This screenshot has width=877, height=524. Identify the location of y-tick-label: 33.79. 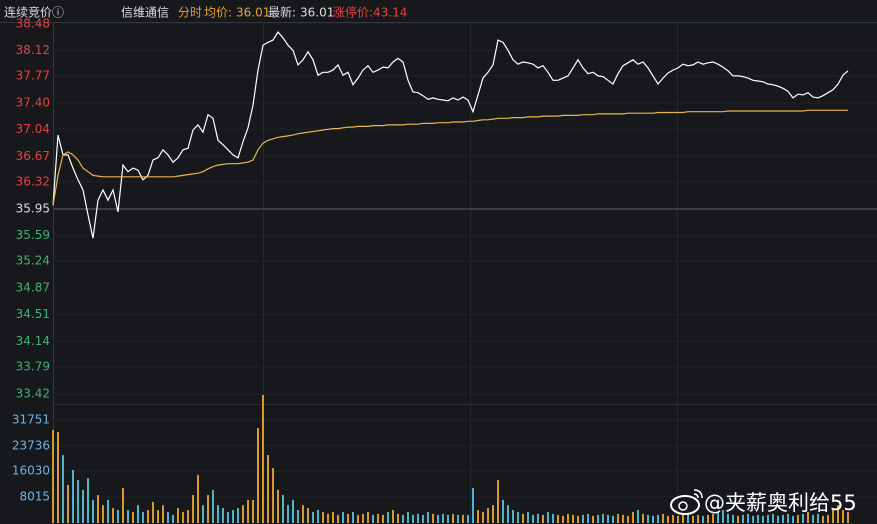
(33, 366).